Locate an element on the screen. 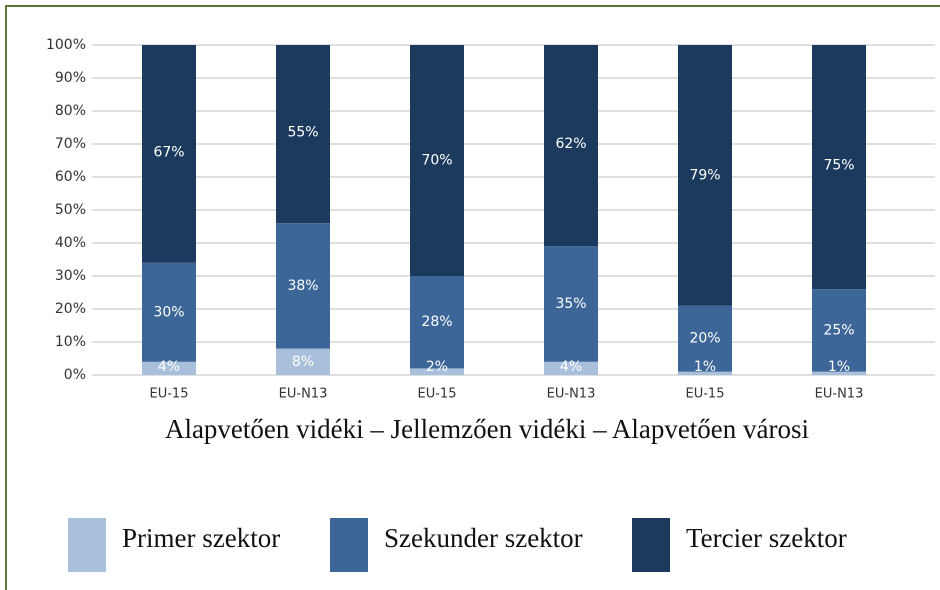 Image resolution: width=940 pixels, height=590 pixels. value-label: 35% is located at coordinates (570, 304).